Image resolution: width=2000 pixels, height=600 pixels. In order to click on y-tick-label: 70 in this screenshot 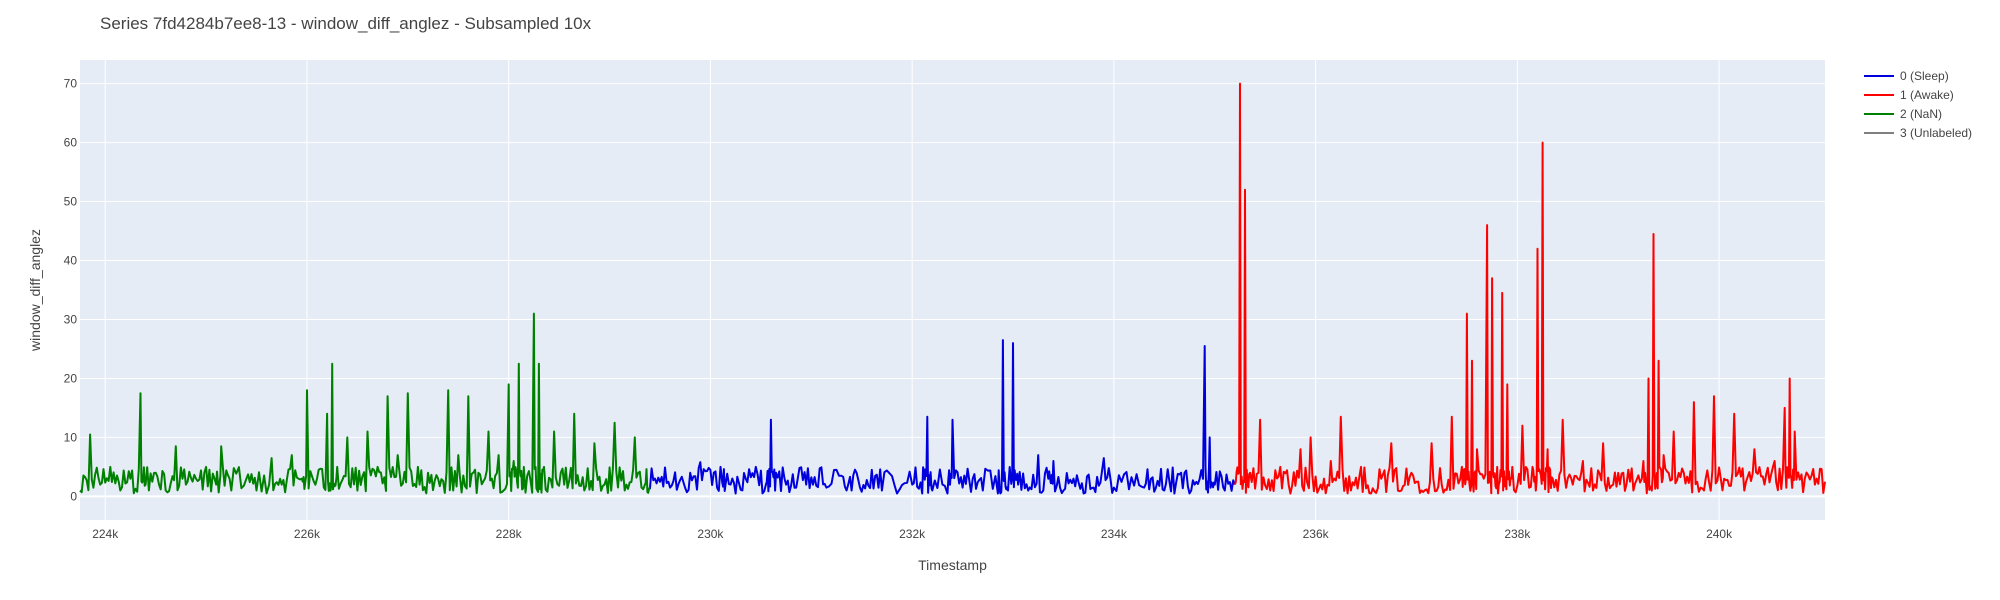, I will do `click(71, 84)`.